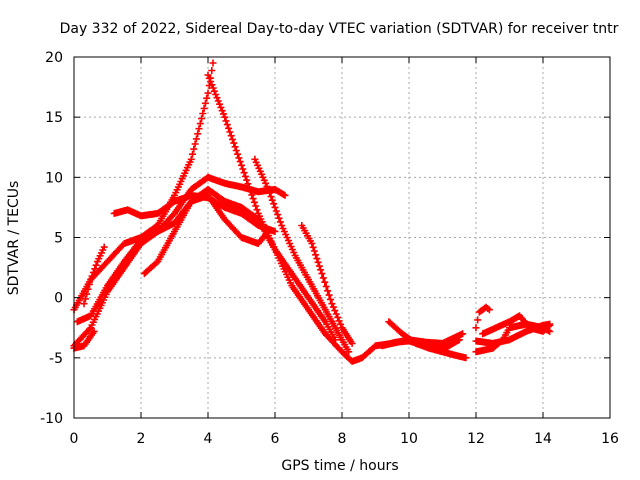 Image resolution: width=640 pixels, height=480 pixels. I want to click on x-tick-label: 10, so click(409, 439).